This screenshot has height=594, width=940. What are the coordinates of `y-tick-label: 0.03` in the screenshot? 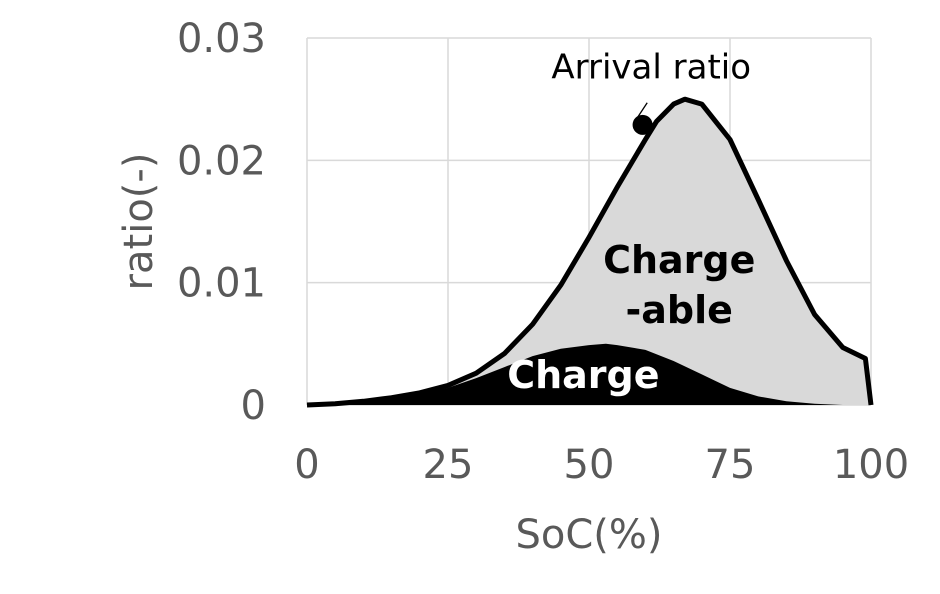 It's located at (221, 39).